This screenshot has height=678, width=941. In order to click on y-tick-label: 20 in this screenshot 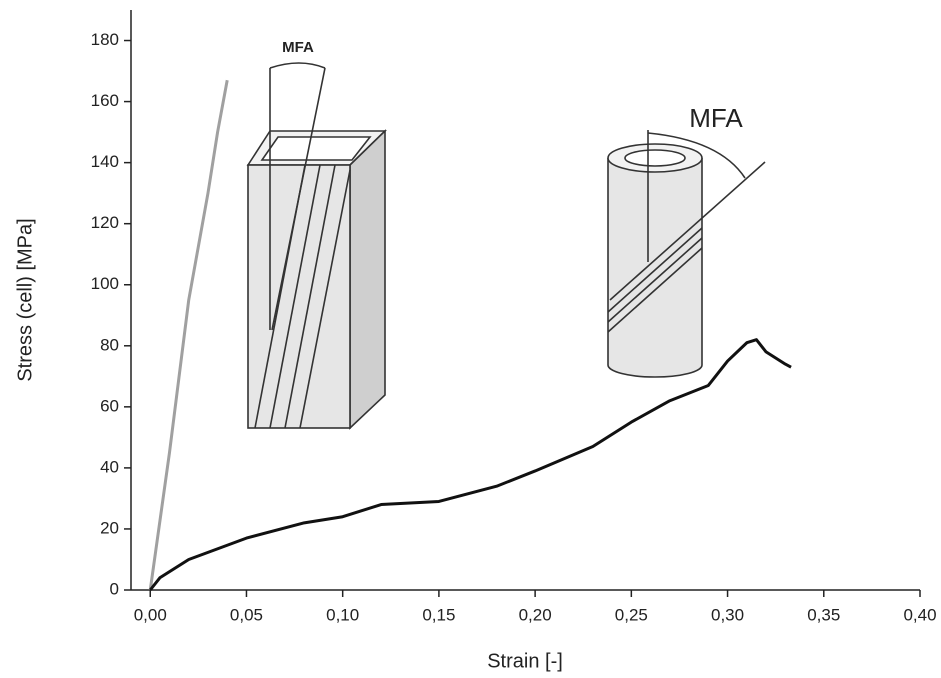, I will do `click(109, 527)`.